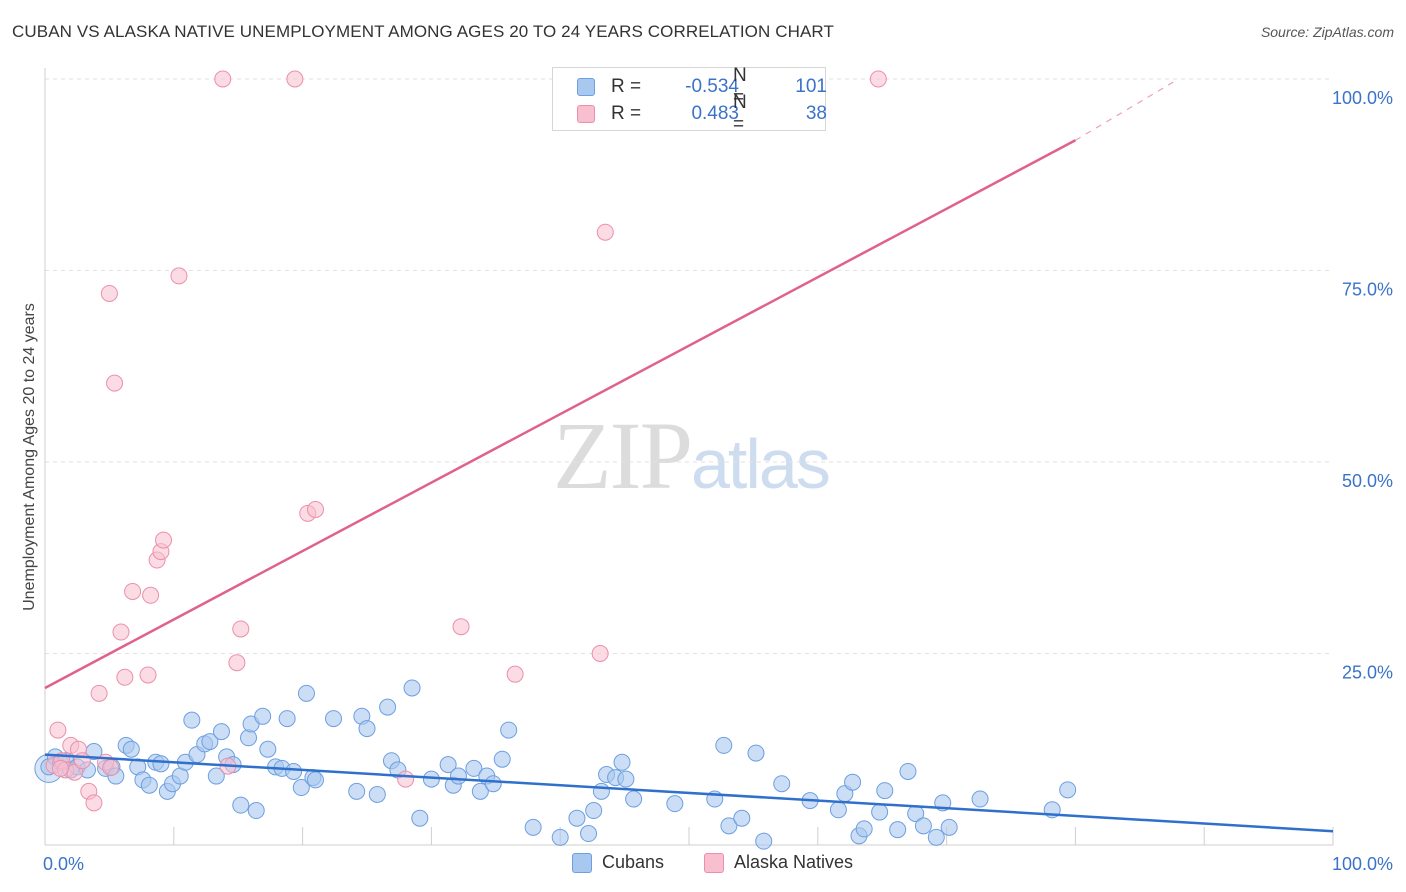 The width and height of the screenshot is (1406, 892). I want to click on r-value: 0.483, so click(715, 113).